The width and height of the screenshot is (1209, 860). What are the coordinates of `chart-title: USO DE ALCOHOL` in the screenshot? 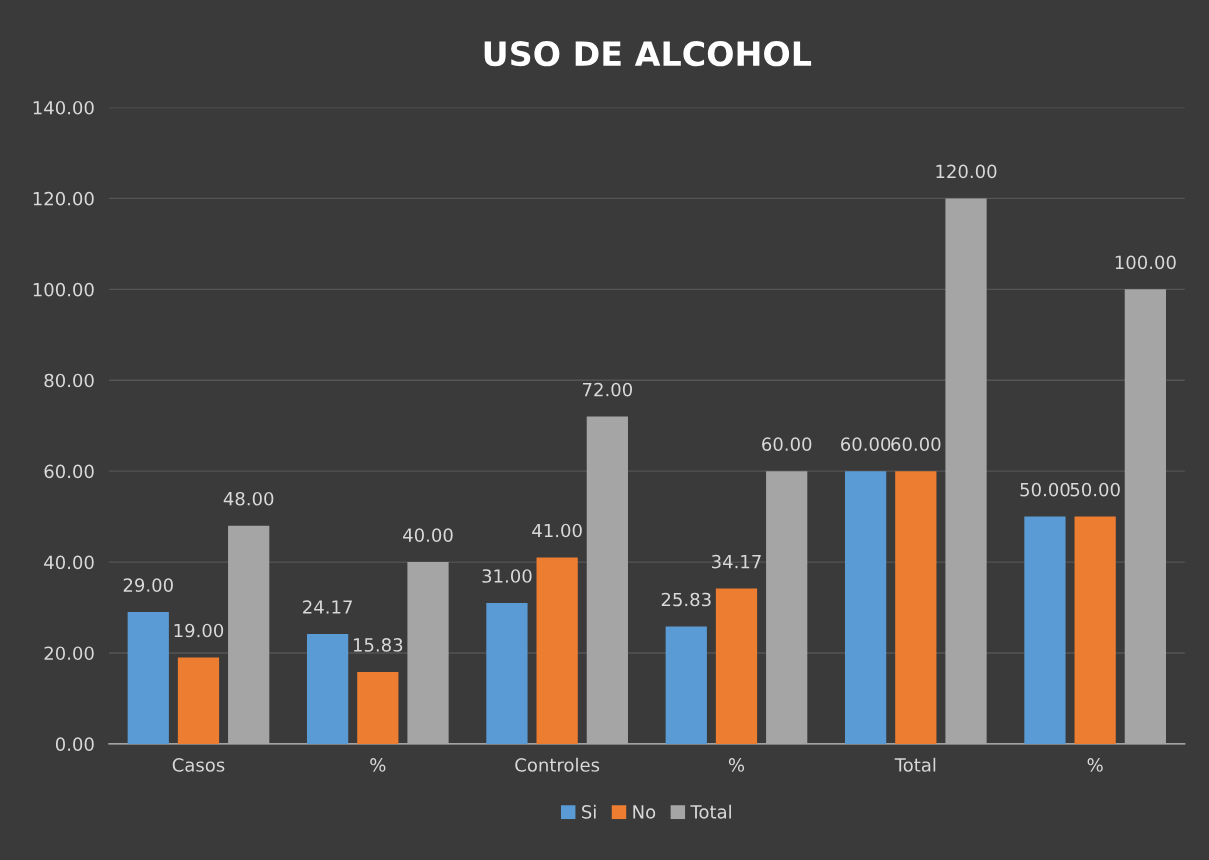 It's located at (648, 54).